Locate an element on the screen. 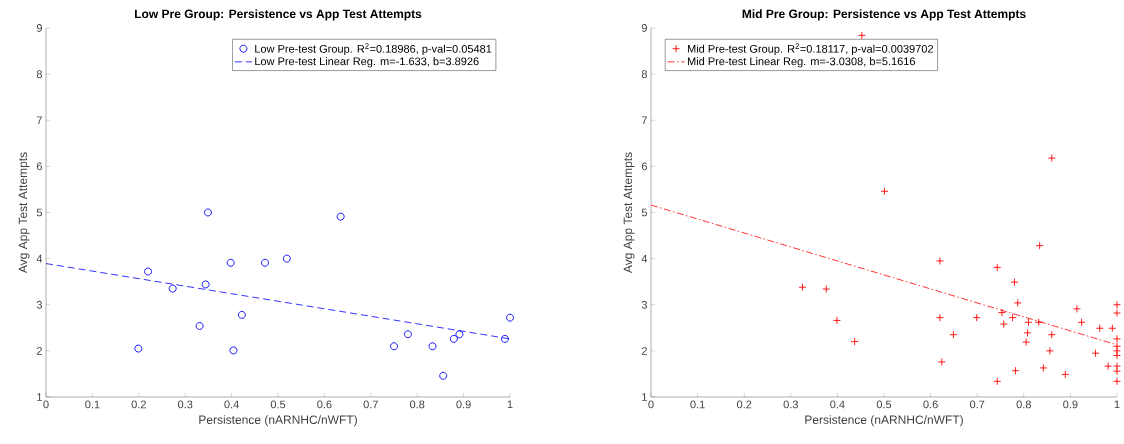 The image size is (1124, 444). legend-label: Mid Pre-test Linear Reg. m=-3.0308, b=5.1616 is located at coordinates (801, 62).